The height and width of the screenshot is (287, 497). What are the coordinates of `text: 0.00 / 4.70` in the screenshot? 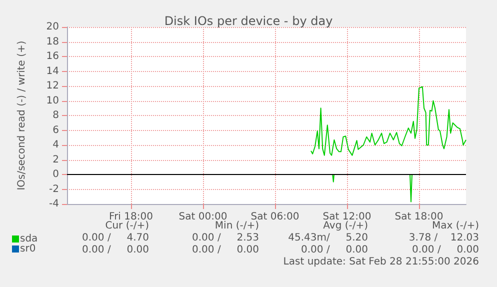 It's located at (115, 238).